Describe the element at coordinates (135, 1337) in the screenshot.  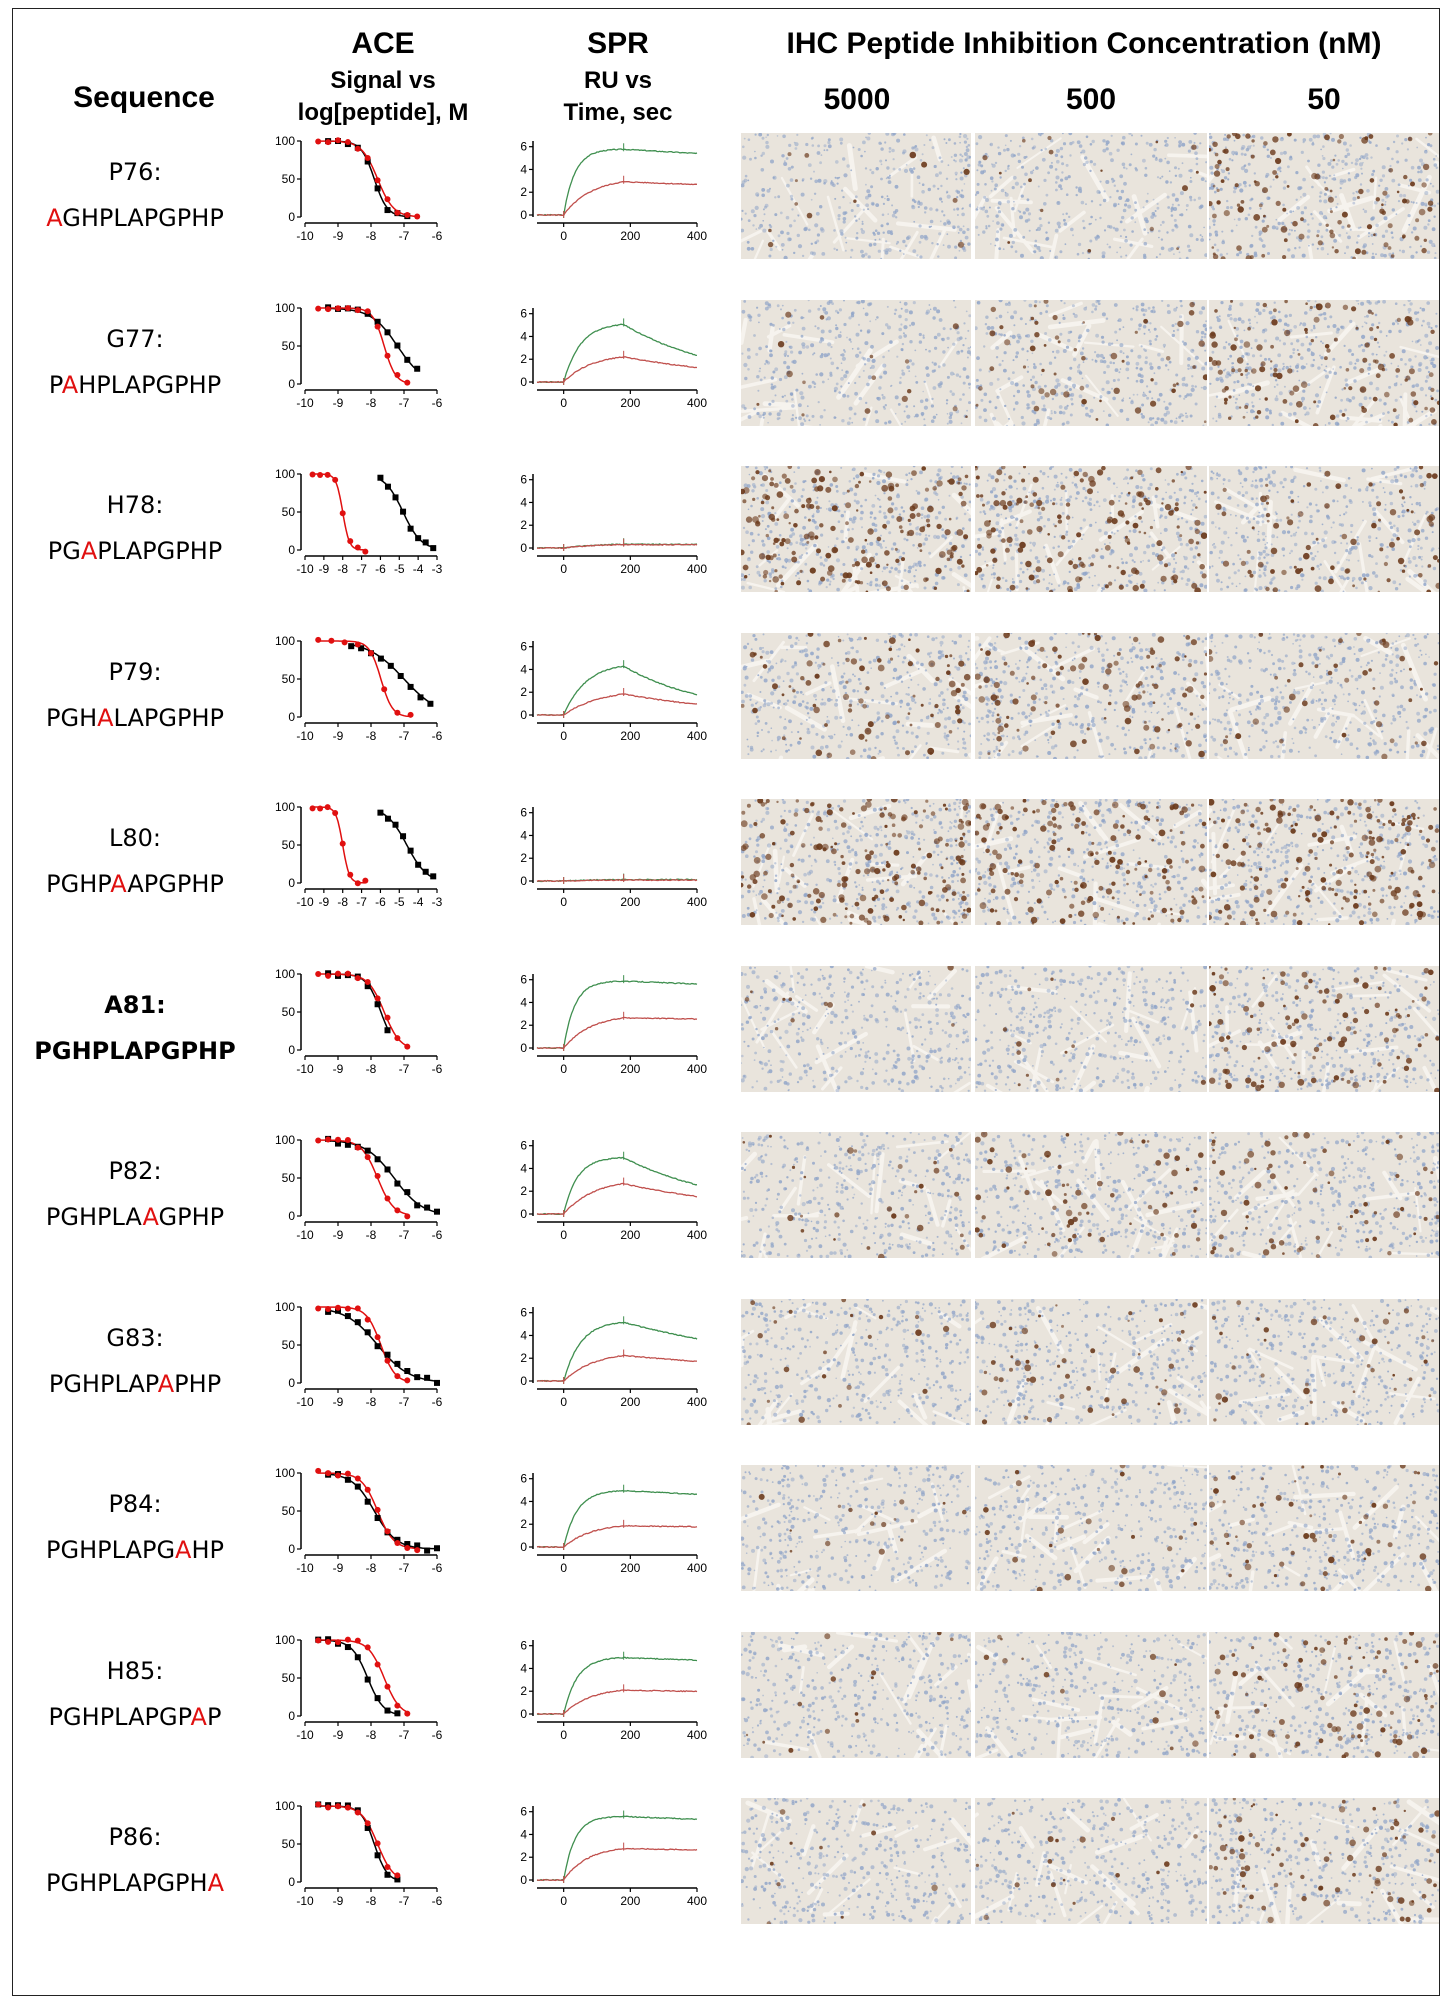
I see `peptide-name: G83:` at that location.